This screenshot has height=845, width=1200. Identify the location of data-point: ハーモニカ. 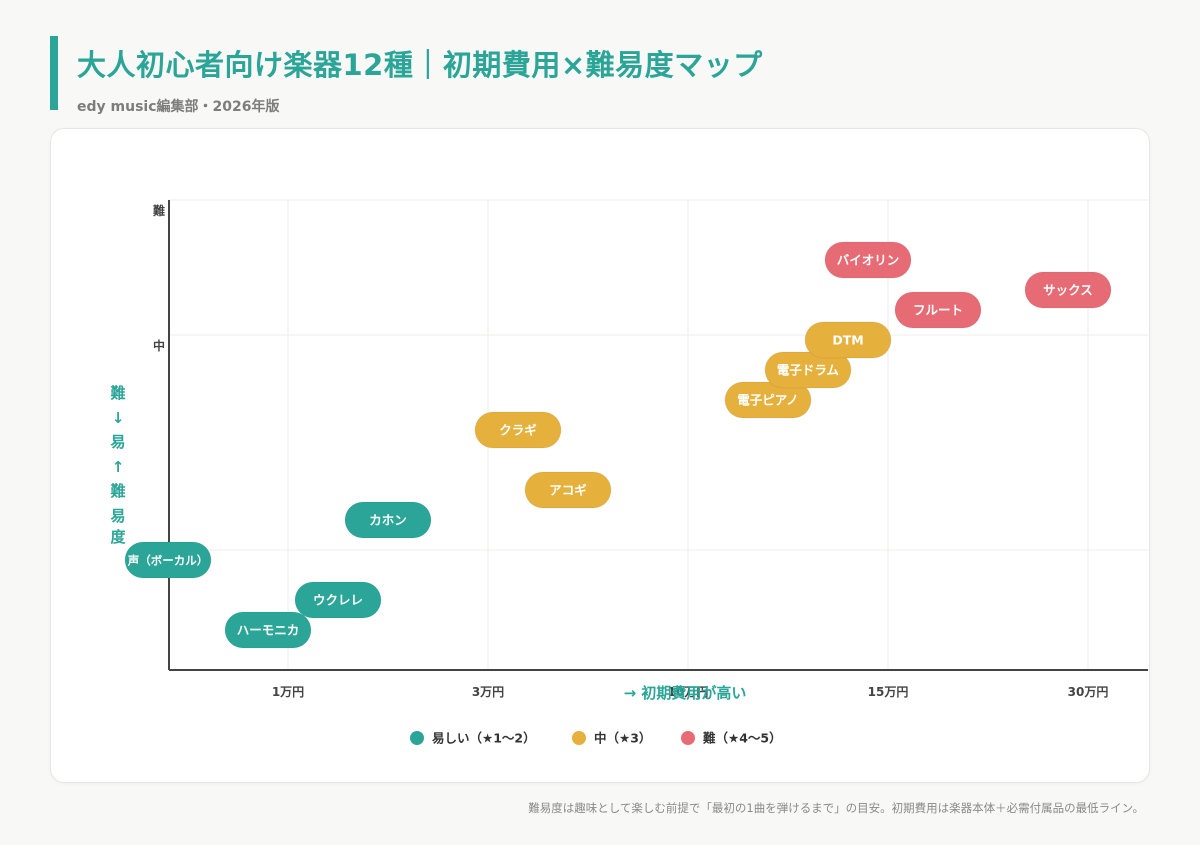
(268, 630).